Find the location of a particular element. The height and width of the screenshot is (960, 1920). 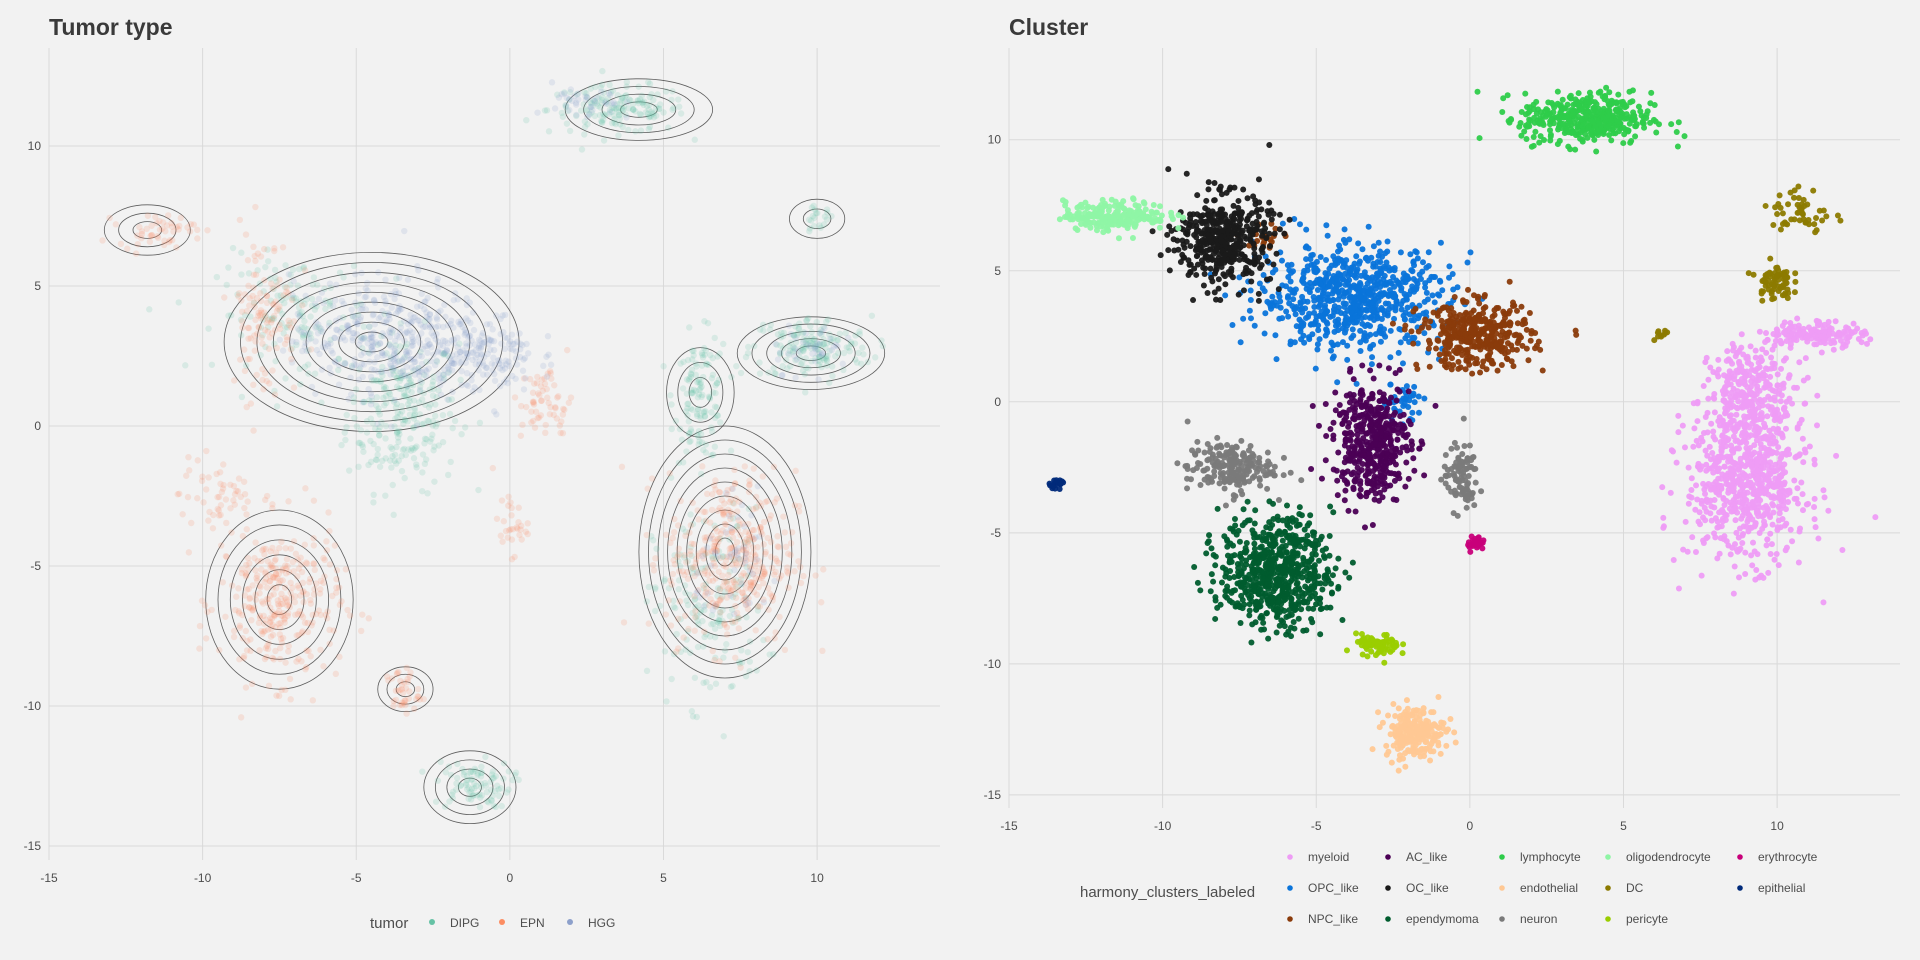

contour-line is located at coordinates (817, 218).